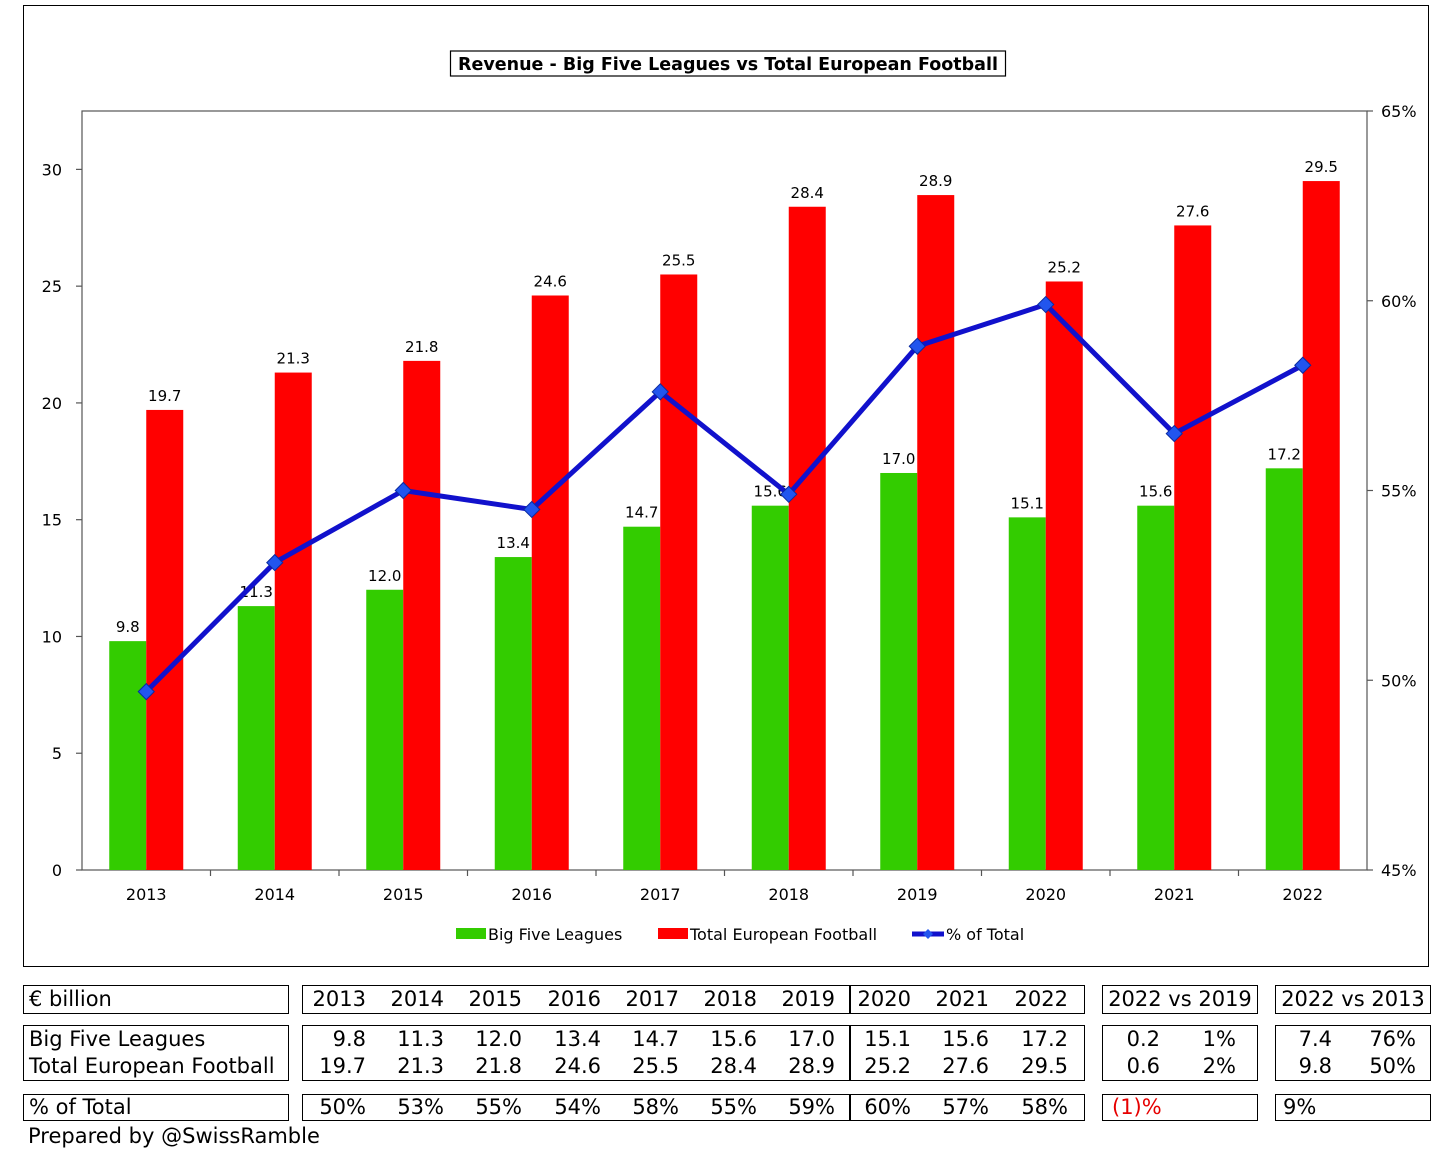 This screenshot has width=1456, height=1153. What do you see at coordinates (52, 169) in the screenshot?
I see `y-left-tick-label: 30` at bounding box center [52, 169].